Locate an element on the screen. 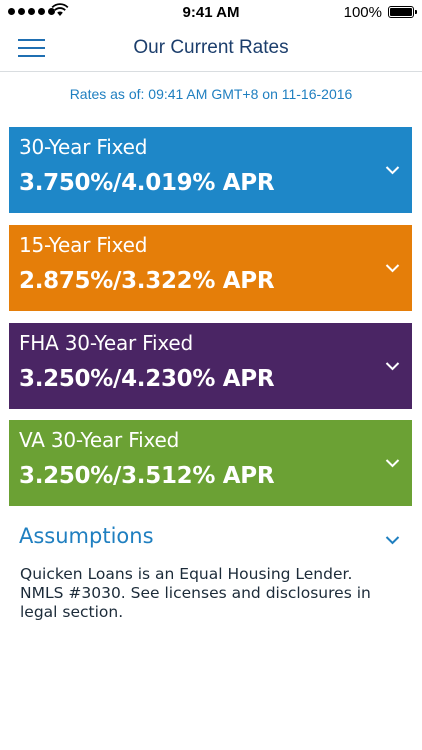 This screenshot has height=750, width=422. rate-card-rate: 3.250%/4.230% APR is located at coordinates (147, 379).